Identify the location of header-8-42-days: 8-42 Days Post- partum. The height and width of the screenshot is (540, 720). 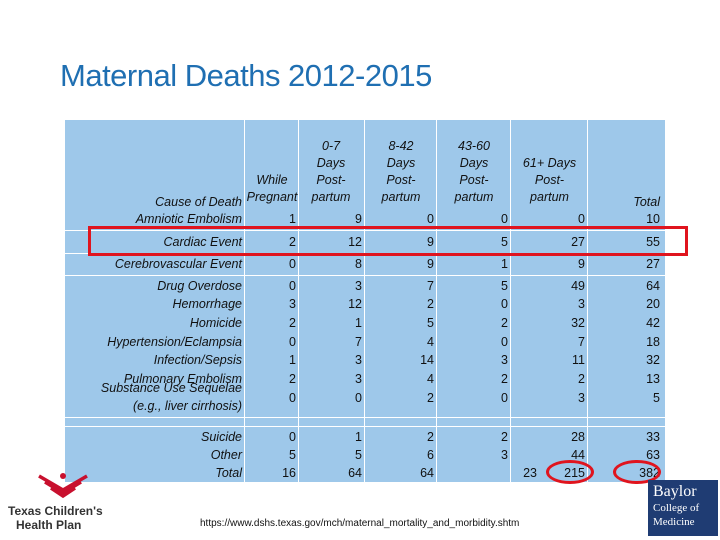
(401, 172).